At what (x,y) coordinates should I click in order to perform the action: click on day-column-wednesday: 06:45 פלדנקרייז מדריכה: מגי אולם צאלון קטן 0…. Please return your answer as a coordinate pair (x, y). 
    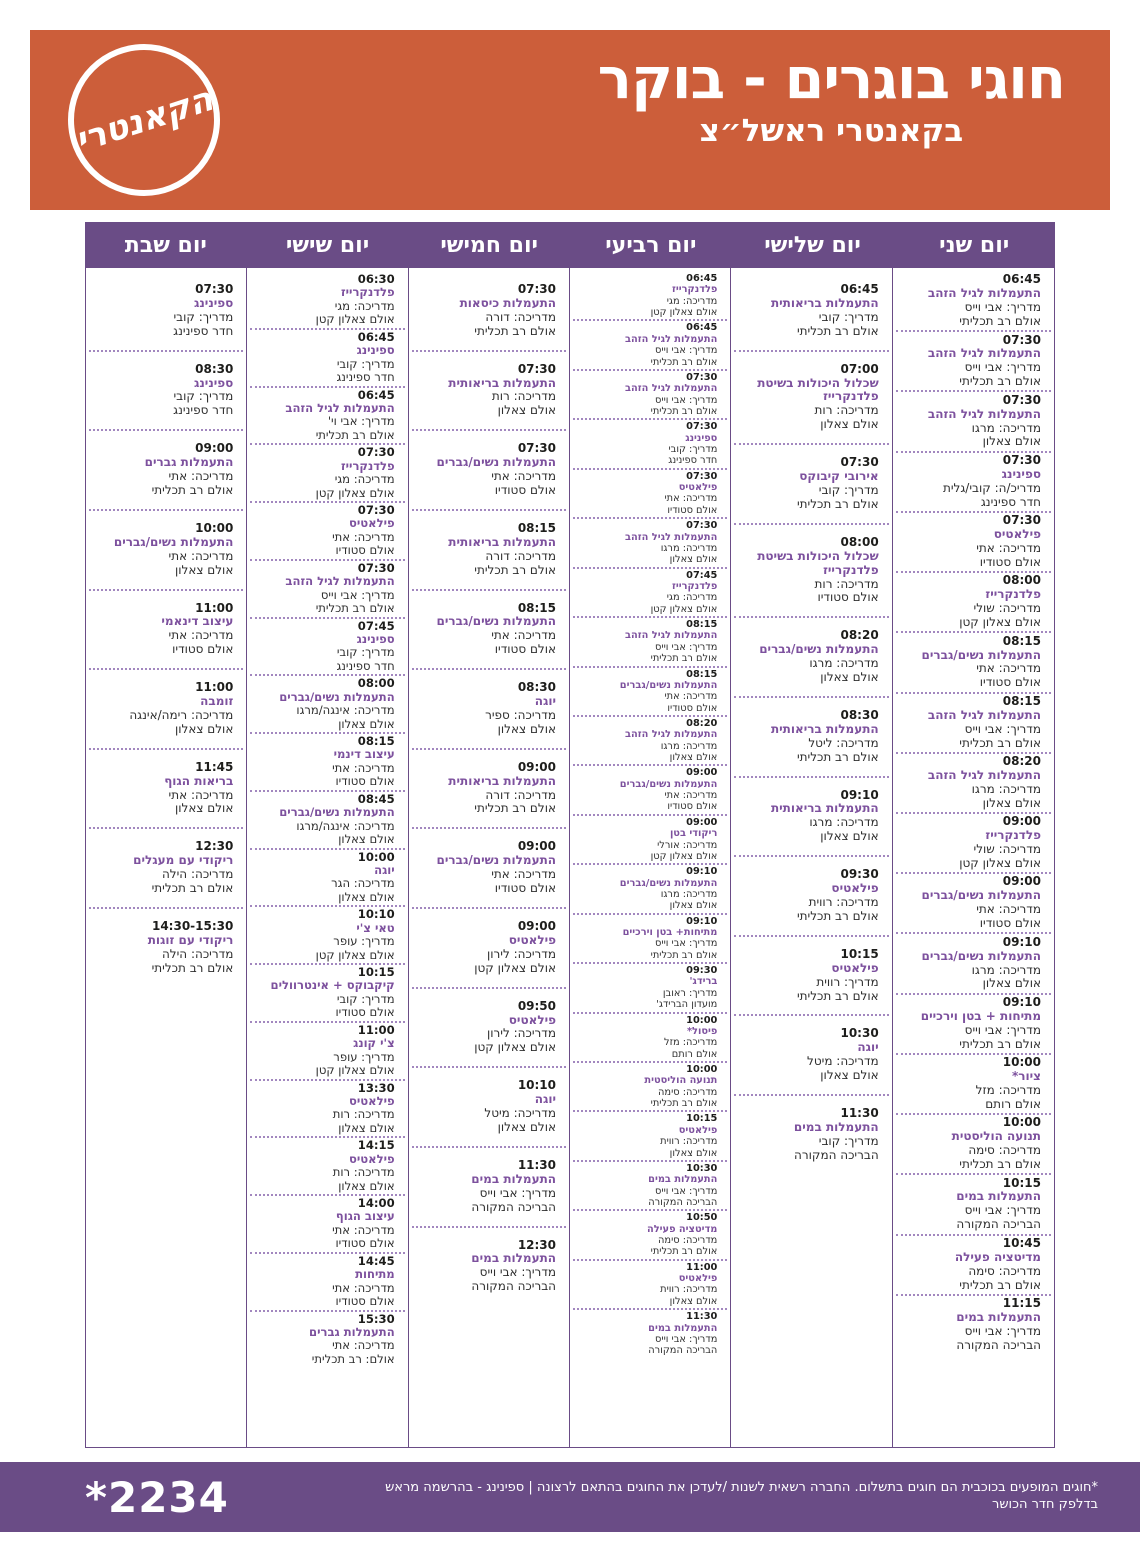
    Looking at the image, I should click on (651, 857).